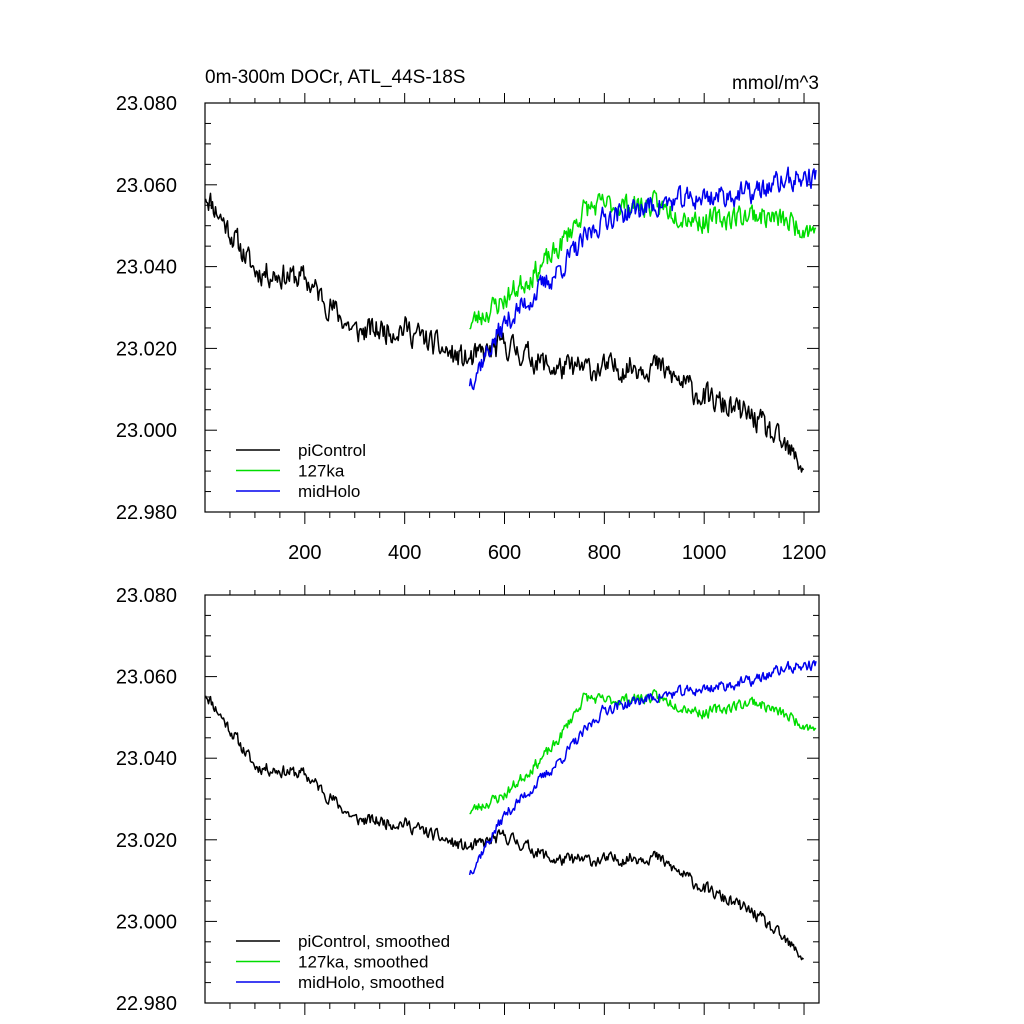 This screenshot has height=1024, width=1024. Describe the element at coordinates (804, 553) in the screenshot. I see `x-tick-label: 1200` at that location.